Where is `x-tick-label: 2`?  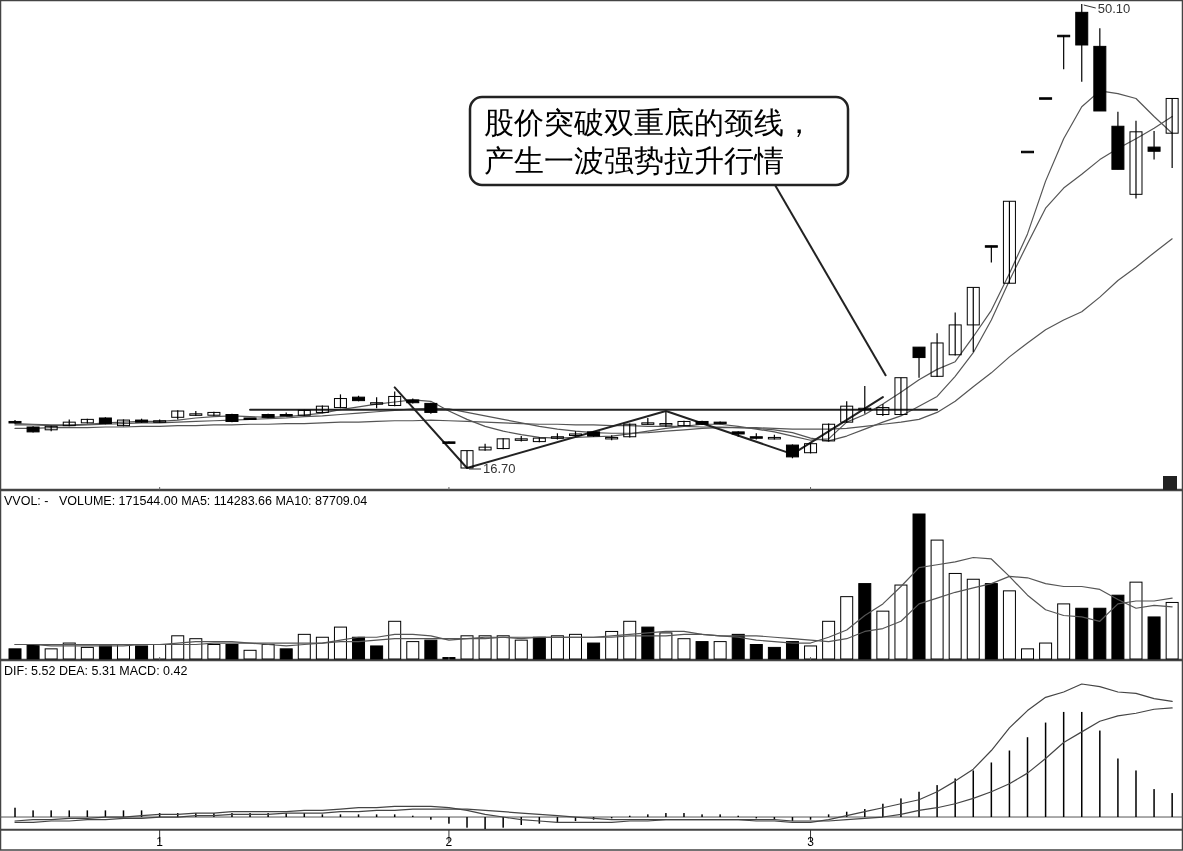 x-tick-label: 2 is located at coordinates (449, 842).